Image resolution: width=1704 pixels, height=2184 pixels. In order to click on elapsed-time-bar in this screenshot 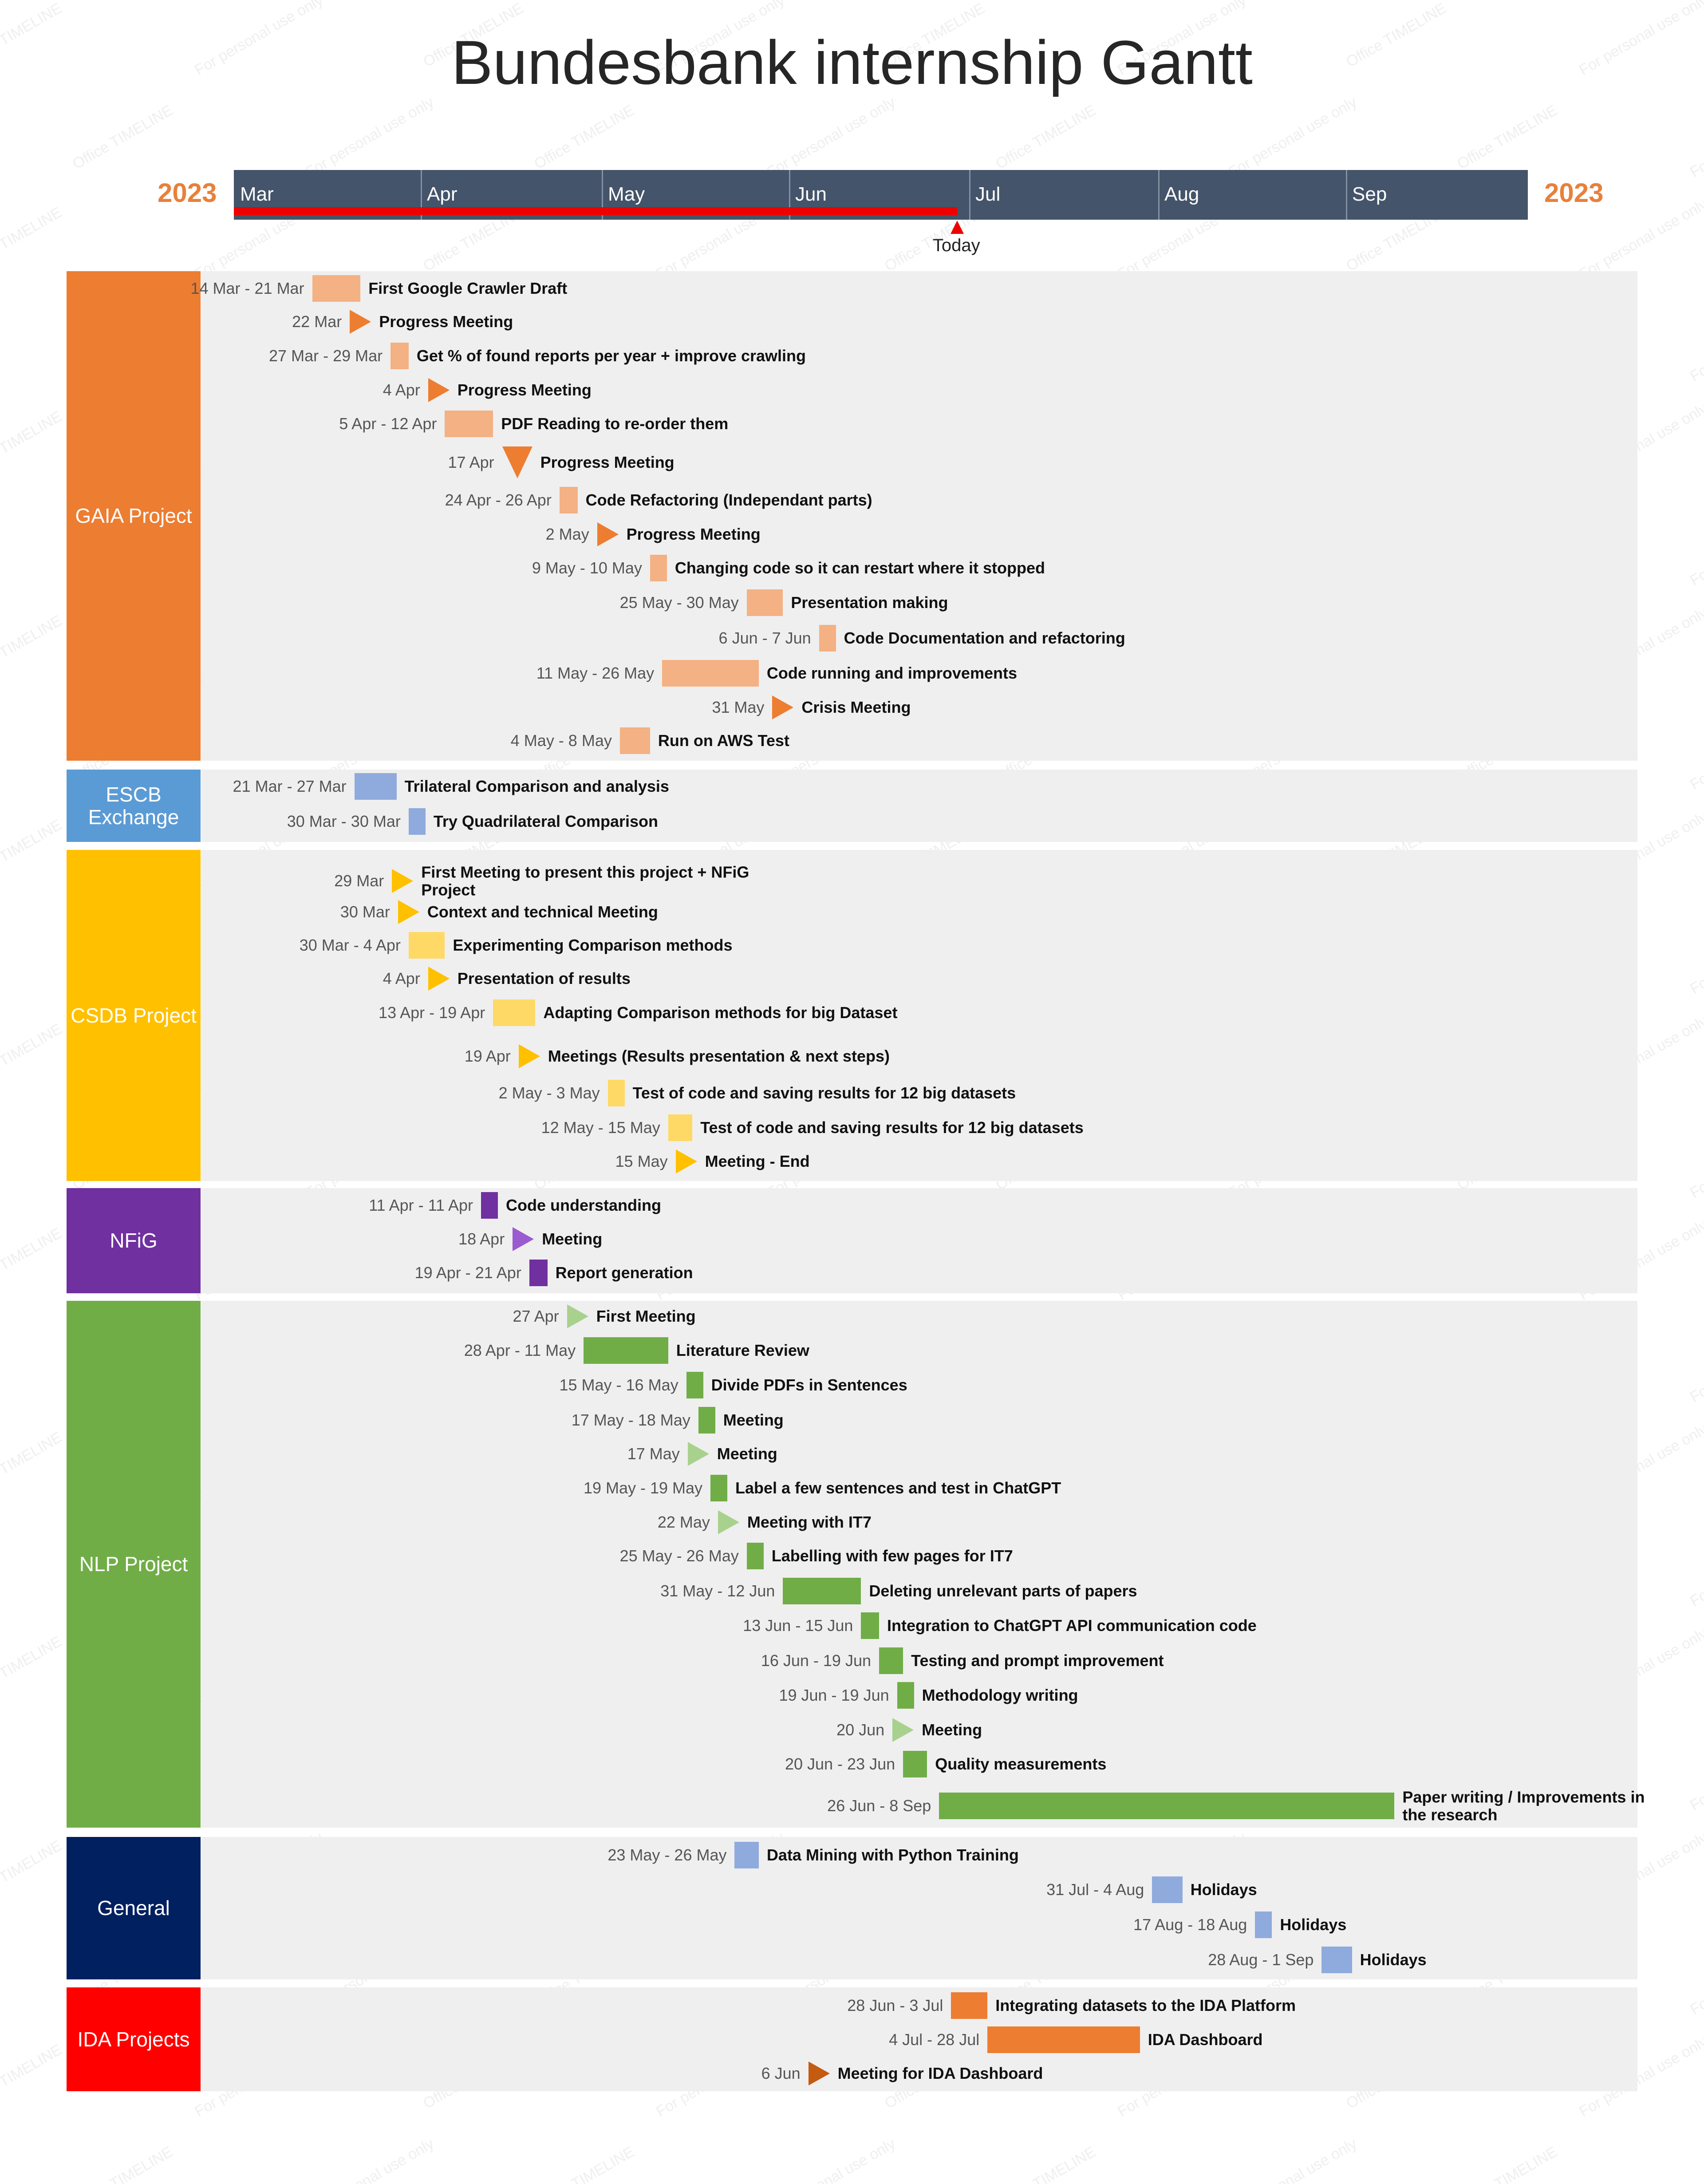, I will do `click(595, 211)`.